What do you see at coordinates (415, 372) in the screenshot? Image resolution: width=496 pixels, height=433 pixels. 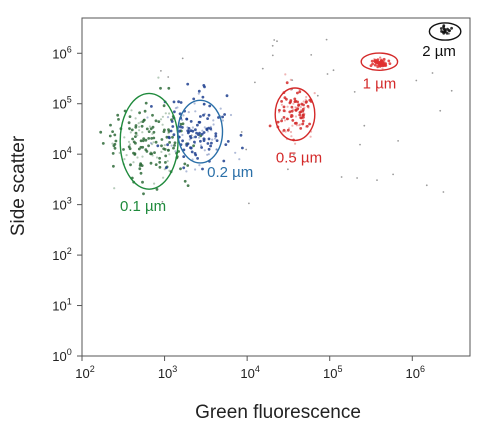 I see `x-tick-label: 10⁶` at bounding box center [415, 372].